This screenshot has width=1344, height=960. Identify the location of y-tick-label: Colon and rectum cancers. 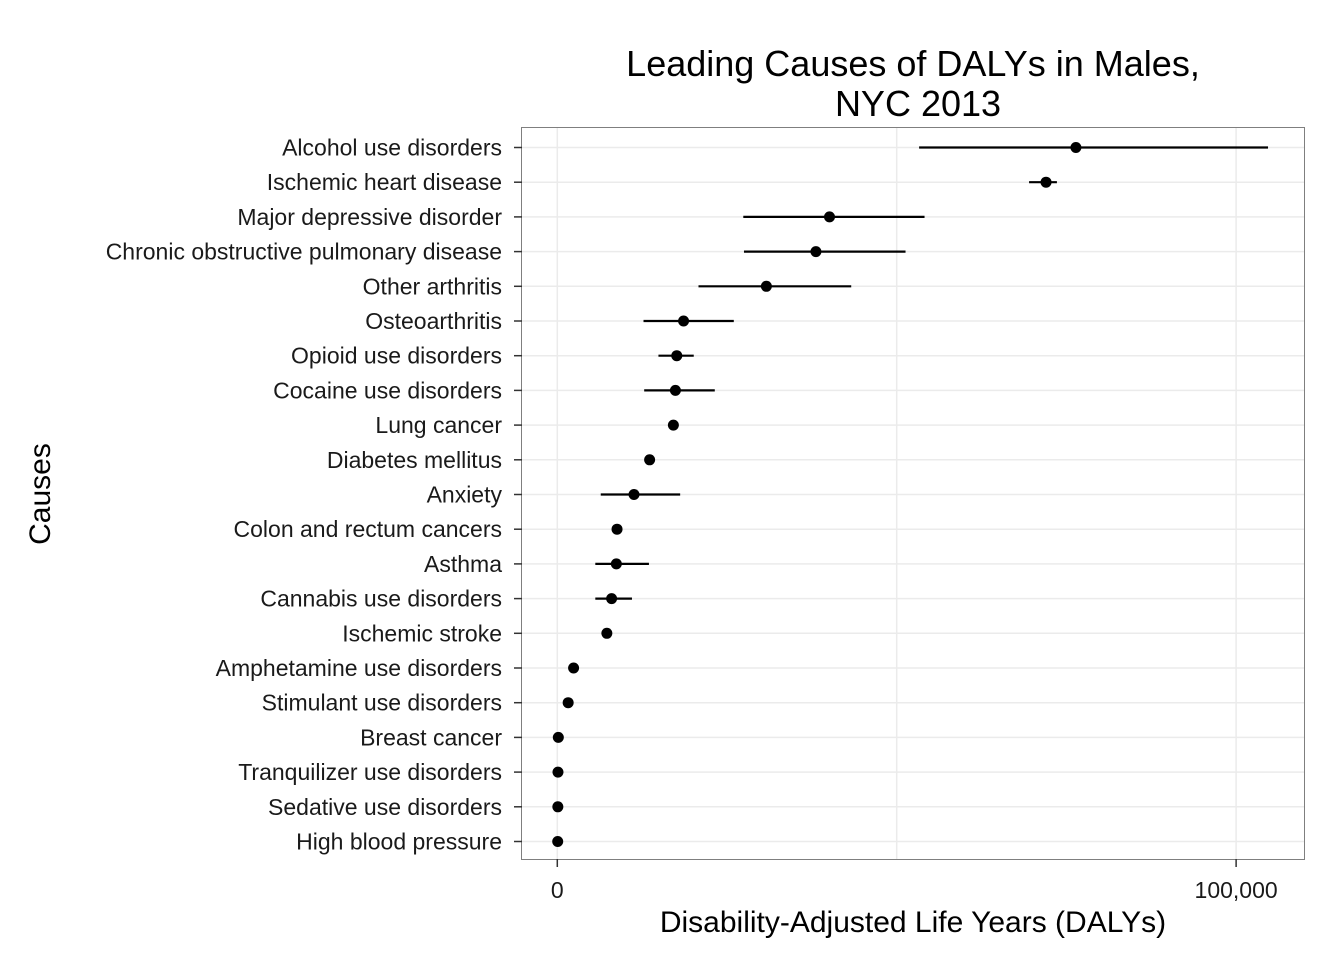
(368, 529).